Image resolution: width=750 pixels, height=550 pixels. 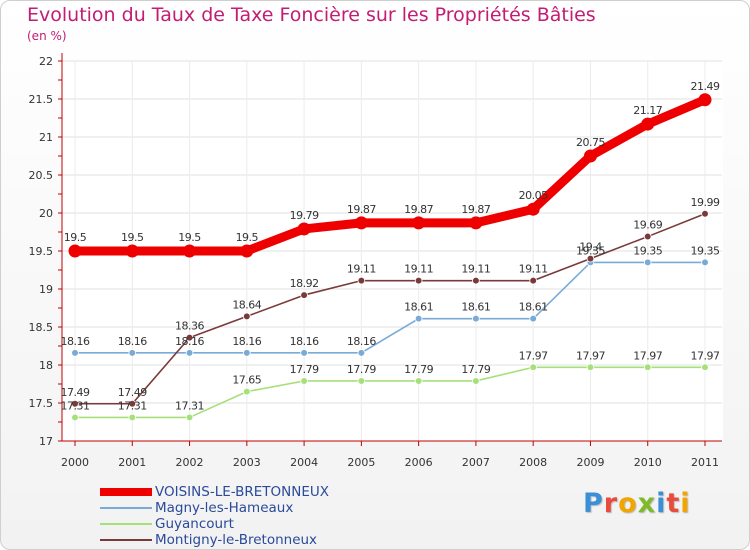 I want to click on x-tick-label: 2008, so click(x=533, y=462).